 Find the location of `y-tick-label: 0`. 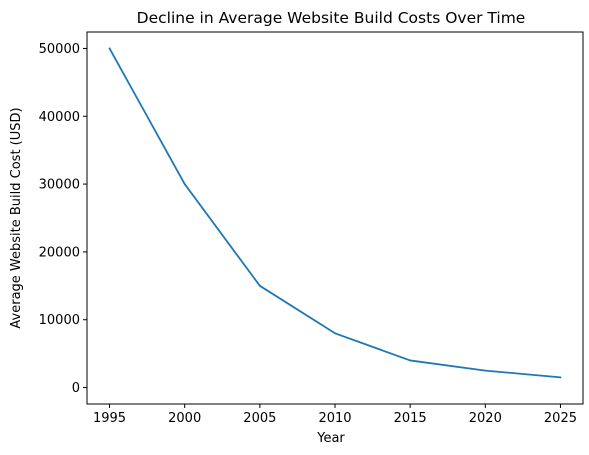

y-tick-label: 0 is located at coordinates (76, 388).